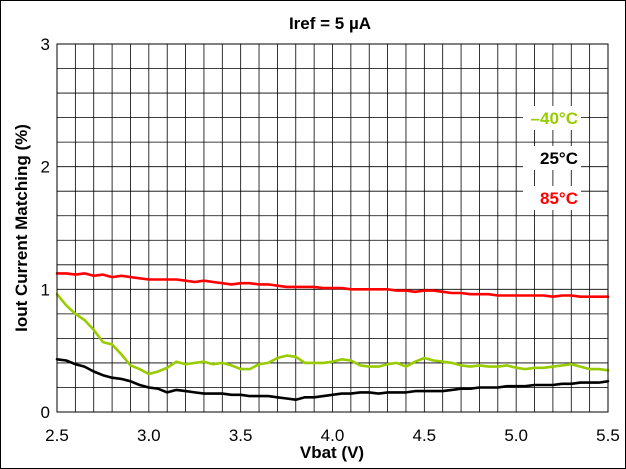 Image resolution: width=626 pixels, height=469 pixels. I want to click on y-tick-label: 3, so click(45, 44).